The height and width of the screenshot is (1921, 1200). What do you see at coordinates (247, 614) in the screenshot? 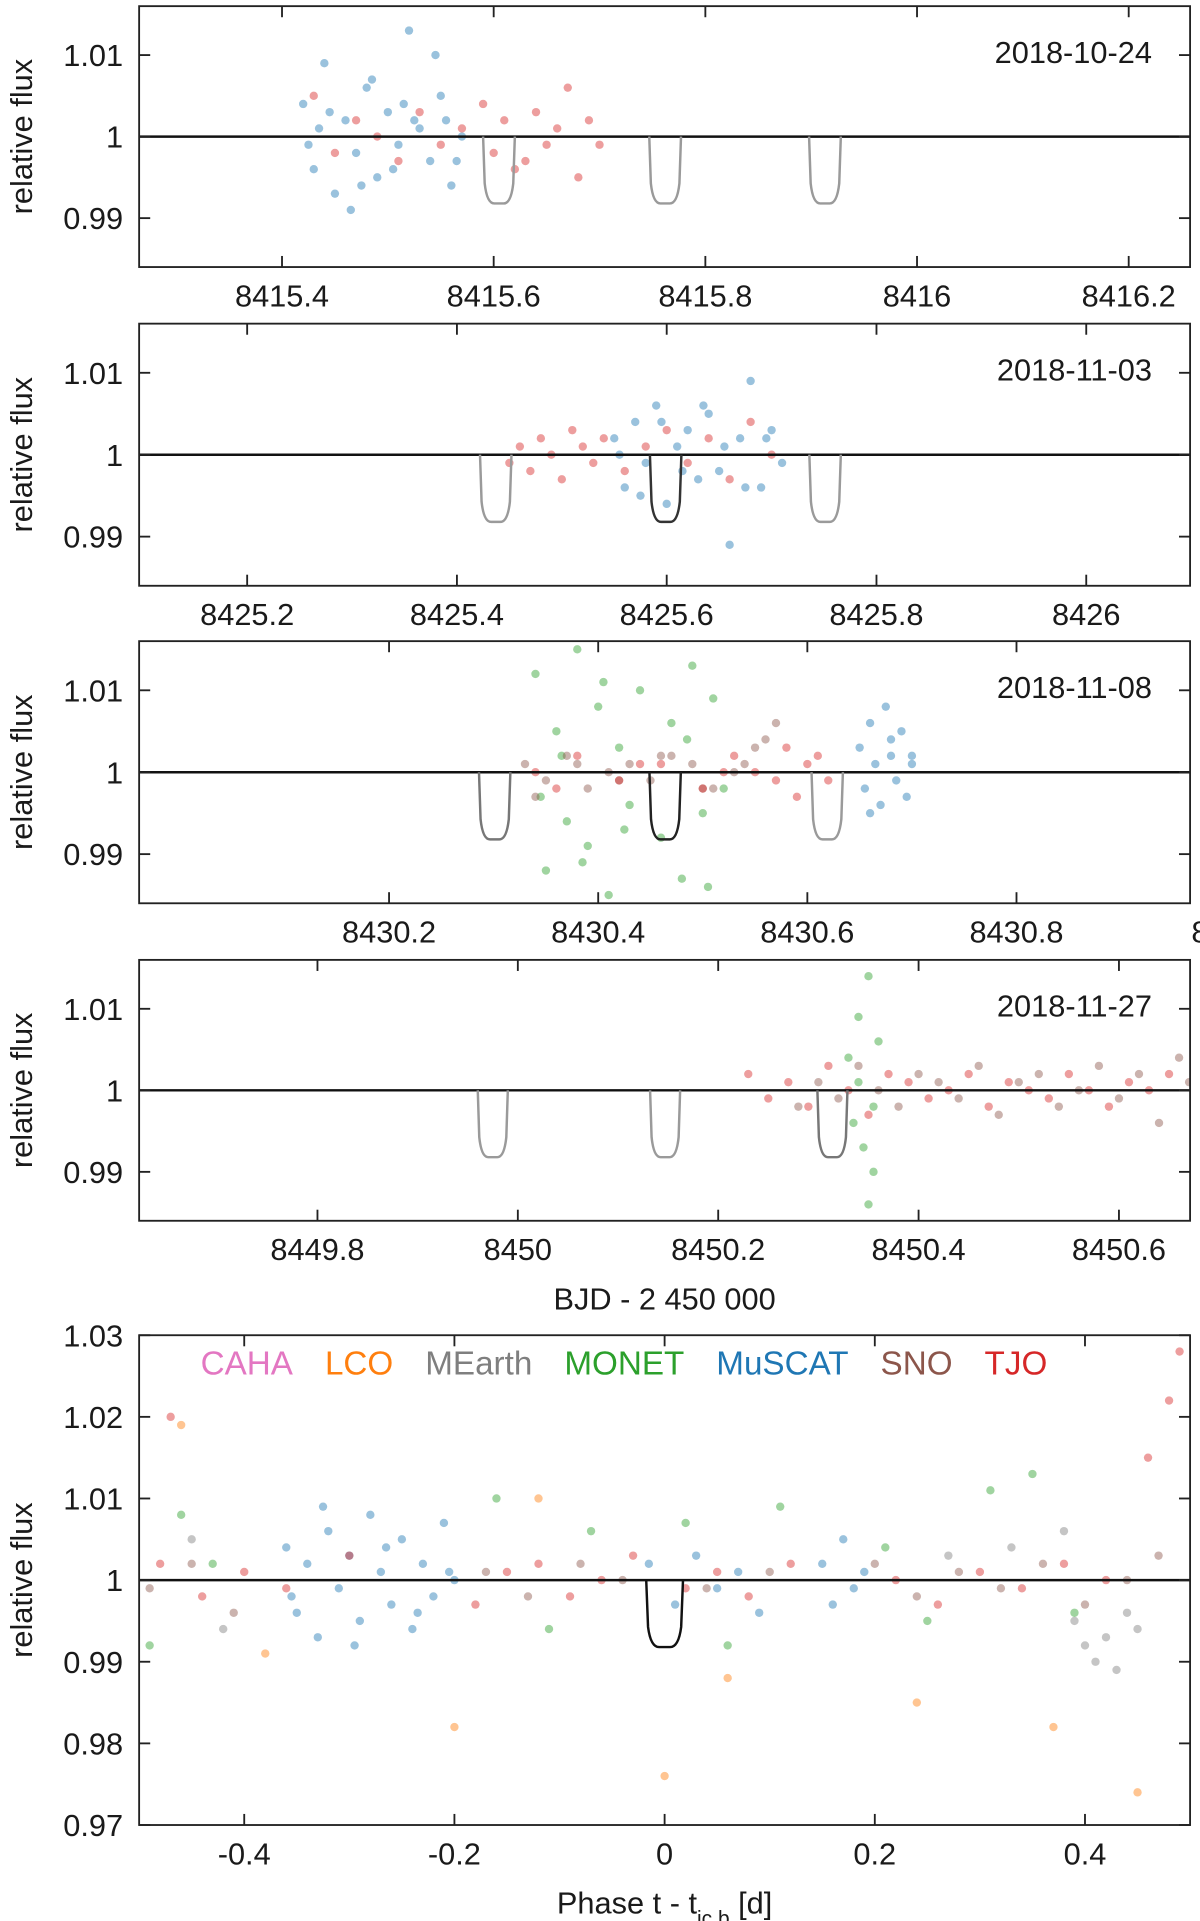
I see `x-tick-label: 8425.2` at bounding box center [247, 614].